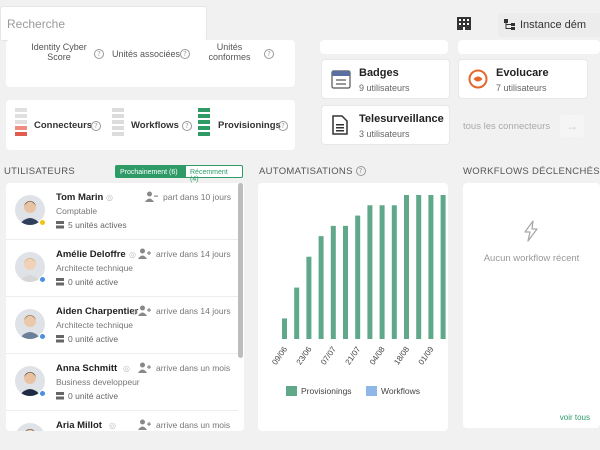 The height and width of the screenshot is (450, 600). I want to click on connector-card-badges: Badges 9 utilisateurs, so click(385, 79).